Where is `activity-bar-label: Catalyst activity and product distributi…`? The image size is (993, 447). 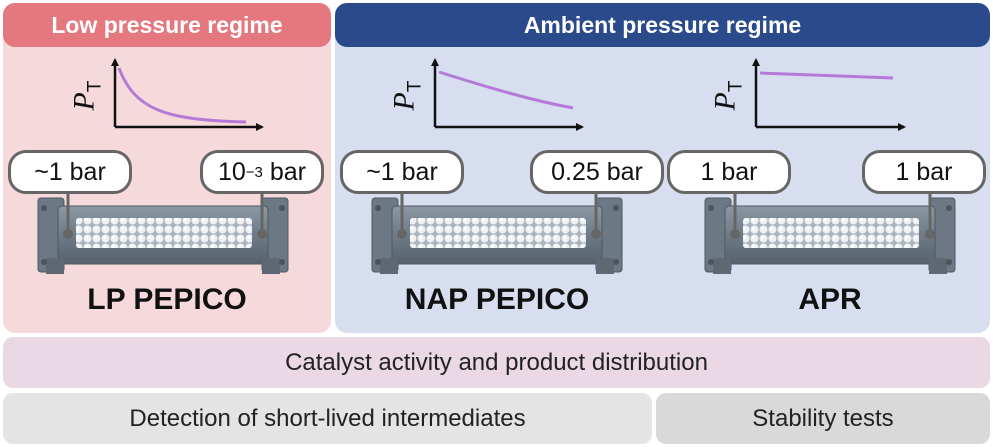
activity-bar-label: Catalyst activity and product distributi… is located at coordinates (496, 362).